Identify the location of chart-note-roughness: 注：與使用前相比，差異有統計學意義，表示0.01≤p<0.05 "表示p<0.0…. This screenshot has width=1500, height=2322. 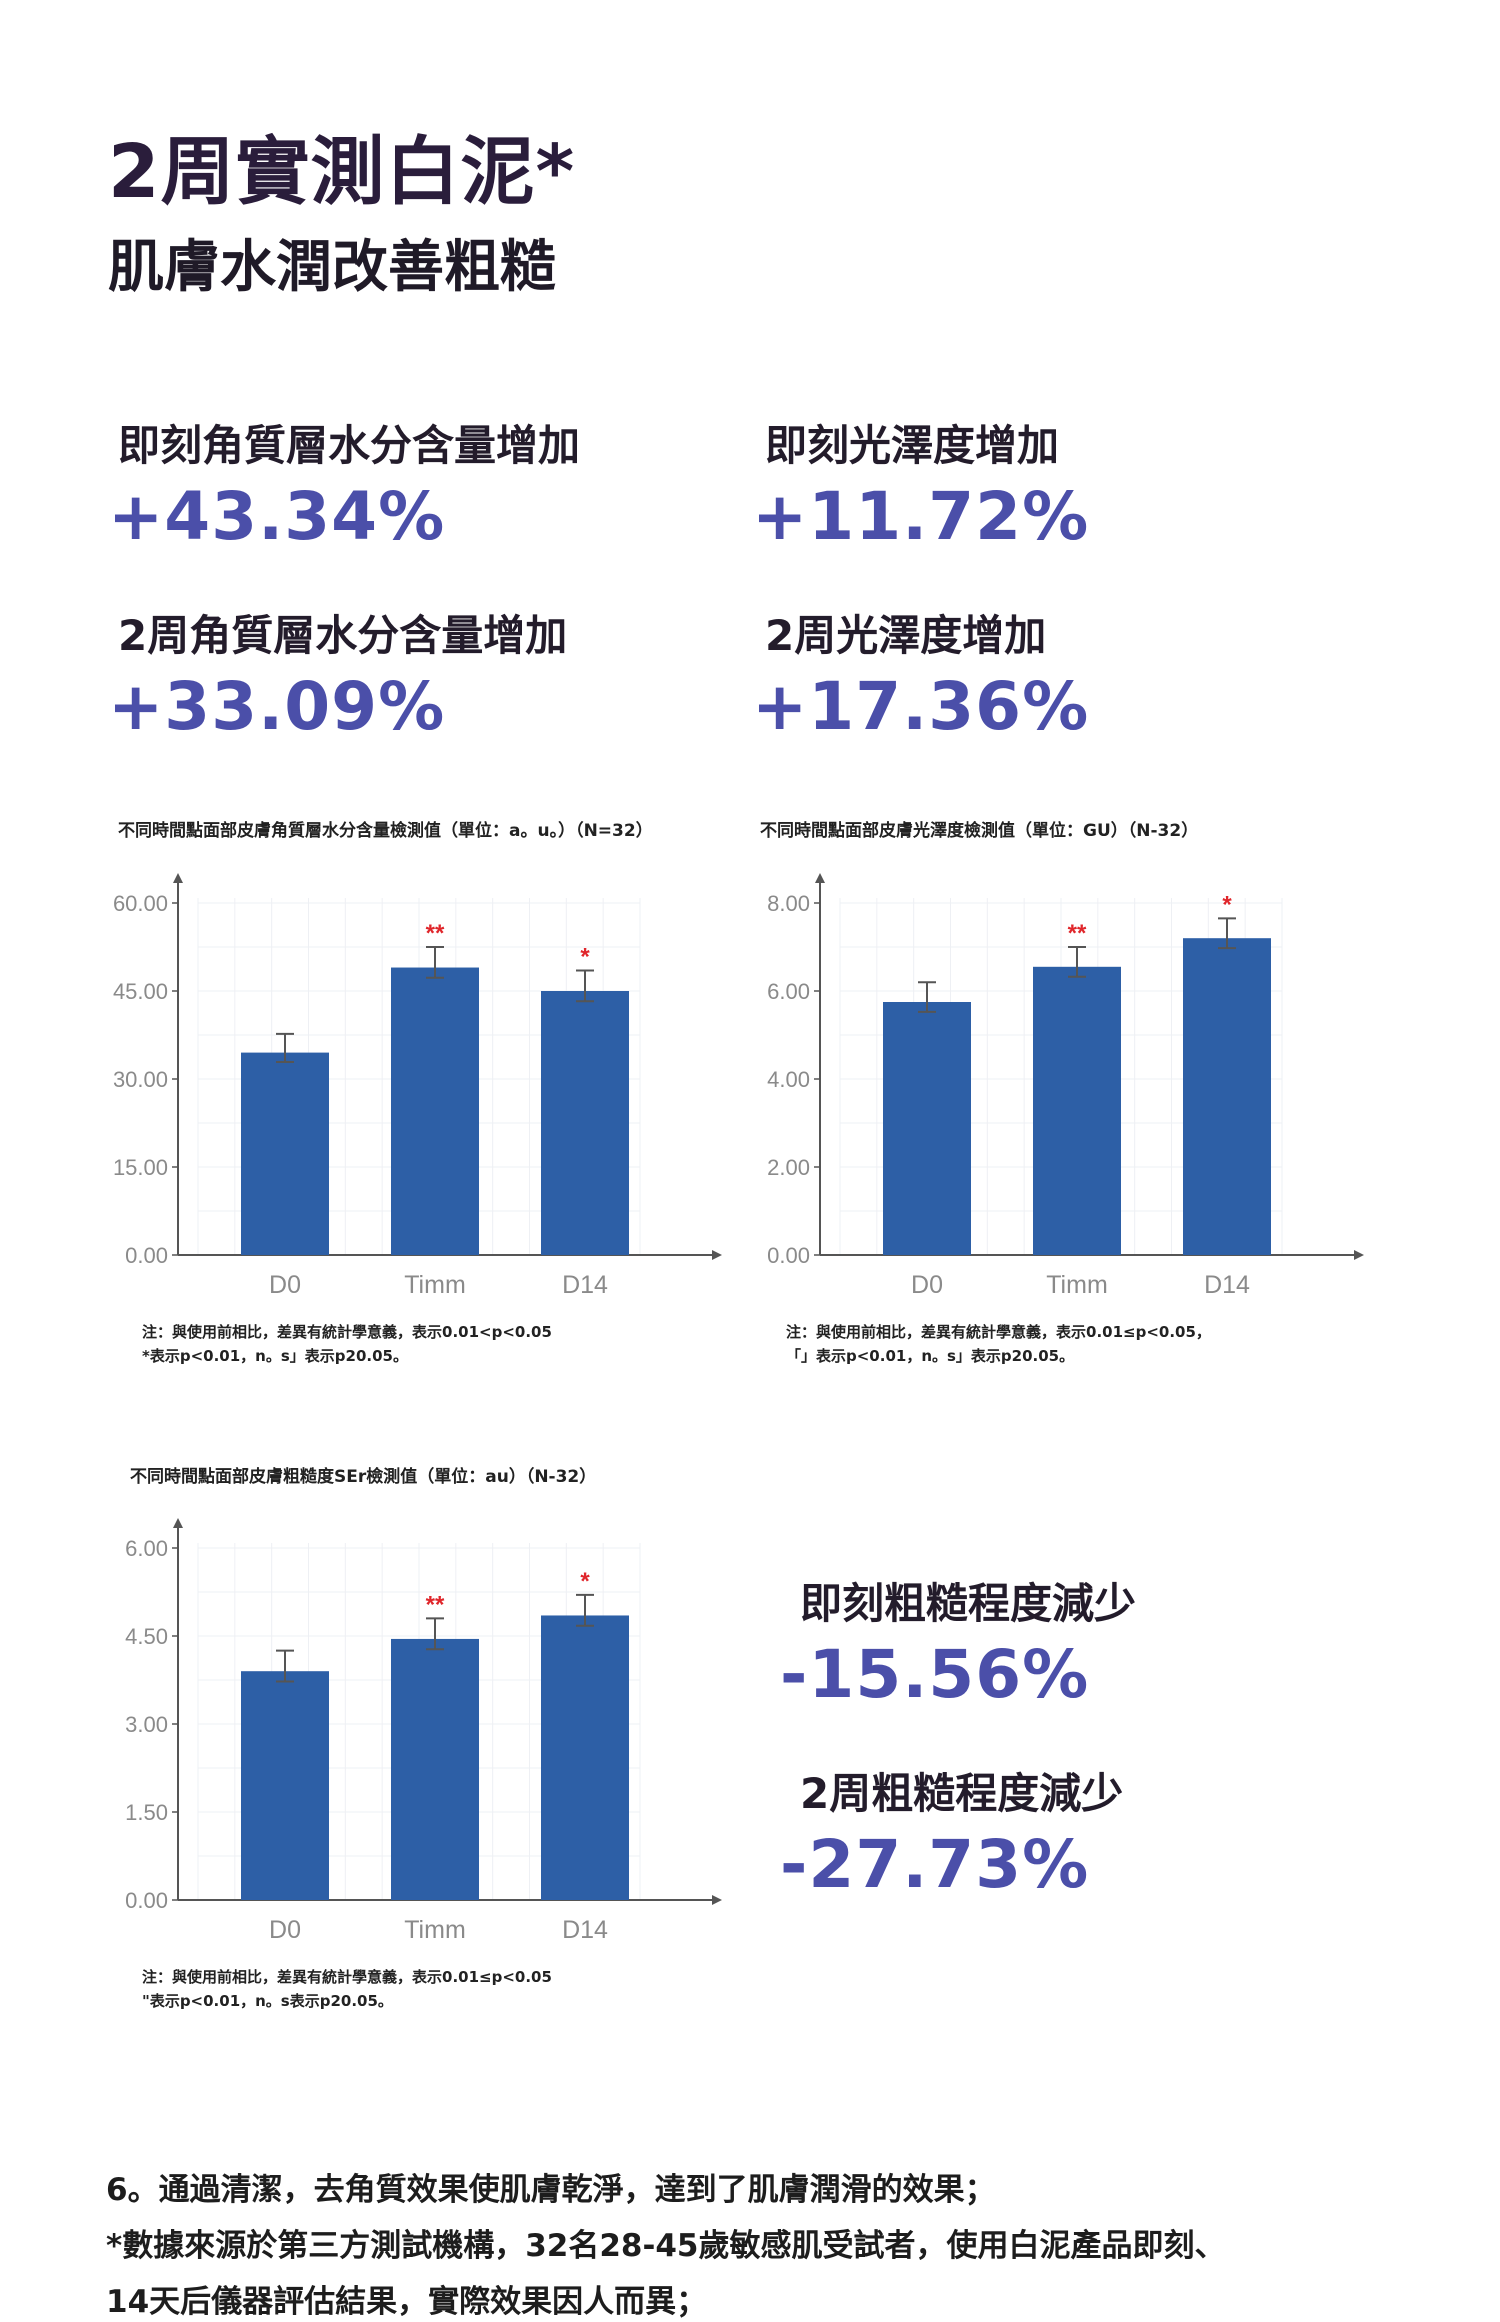
(347, 1989).